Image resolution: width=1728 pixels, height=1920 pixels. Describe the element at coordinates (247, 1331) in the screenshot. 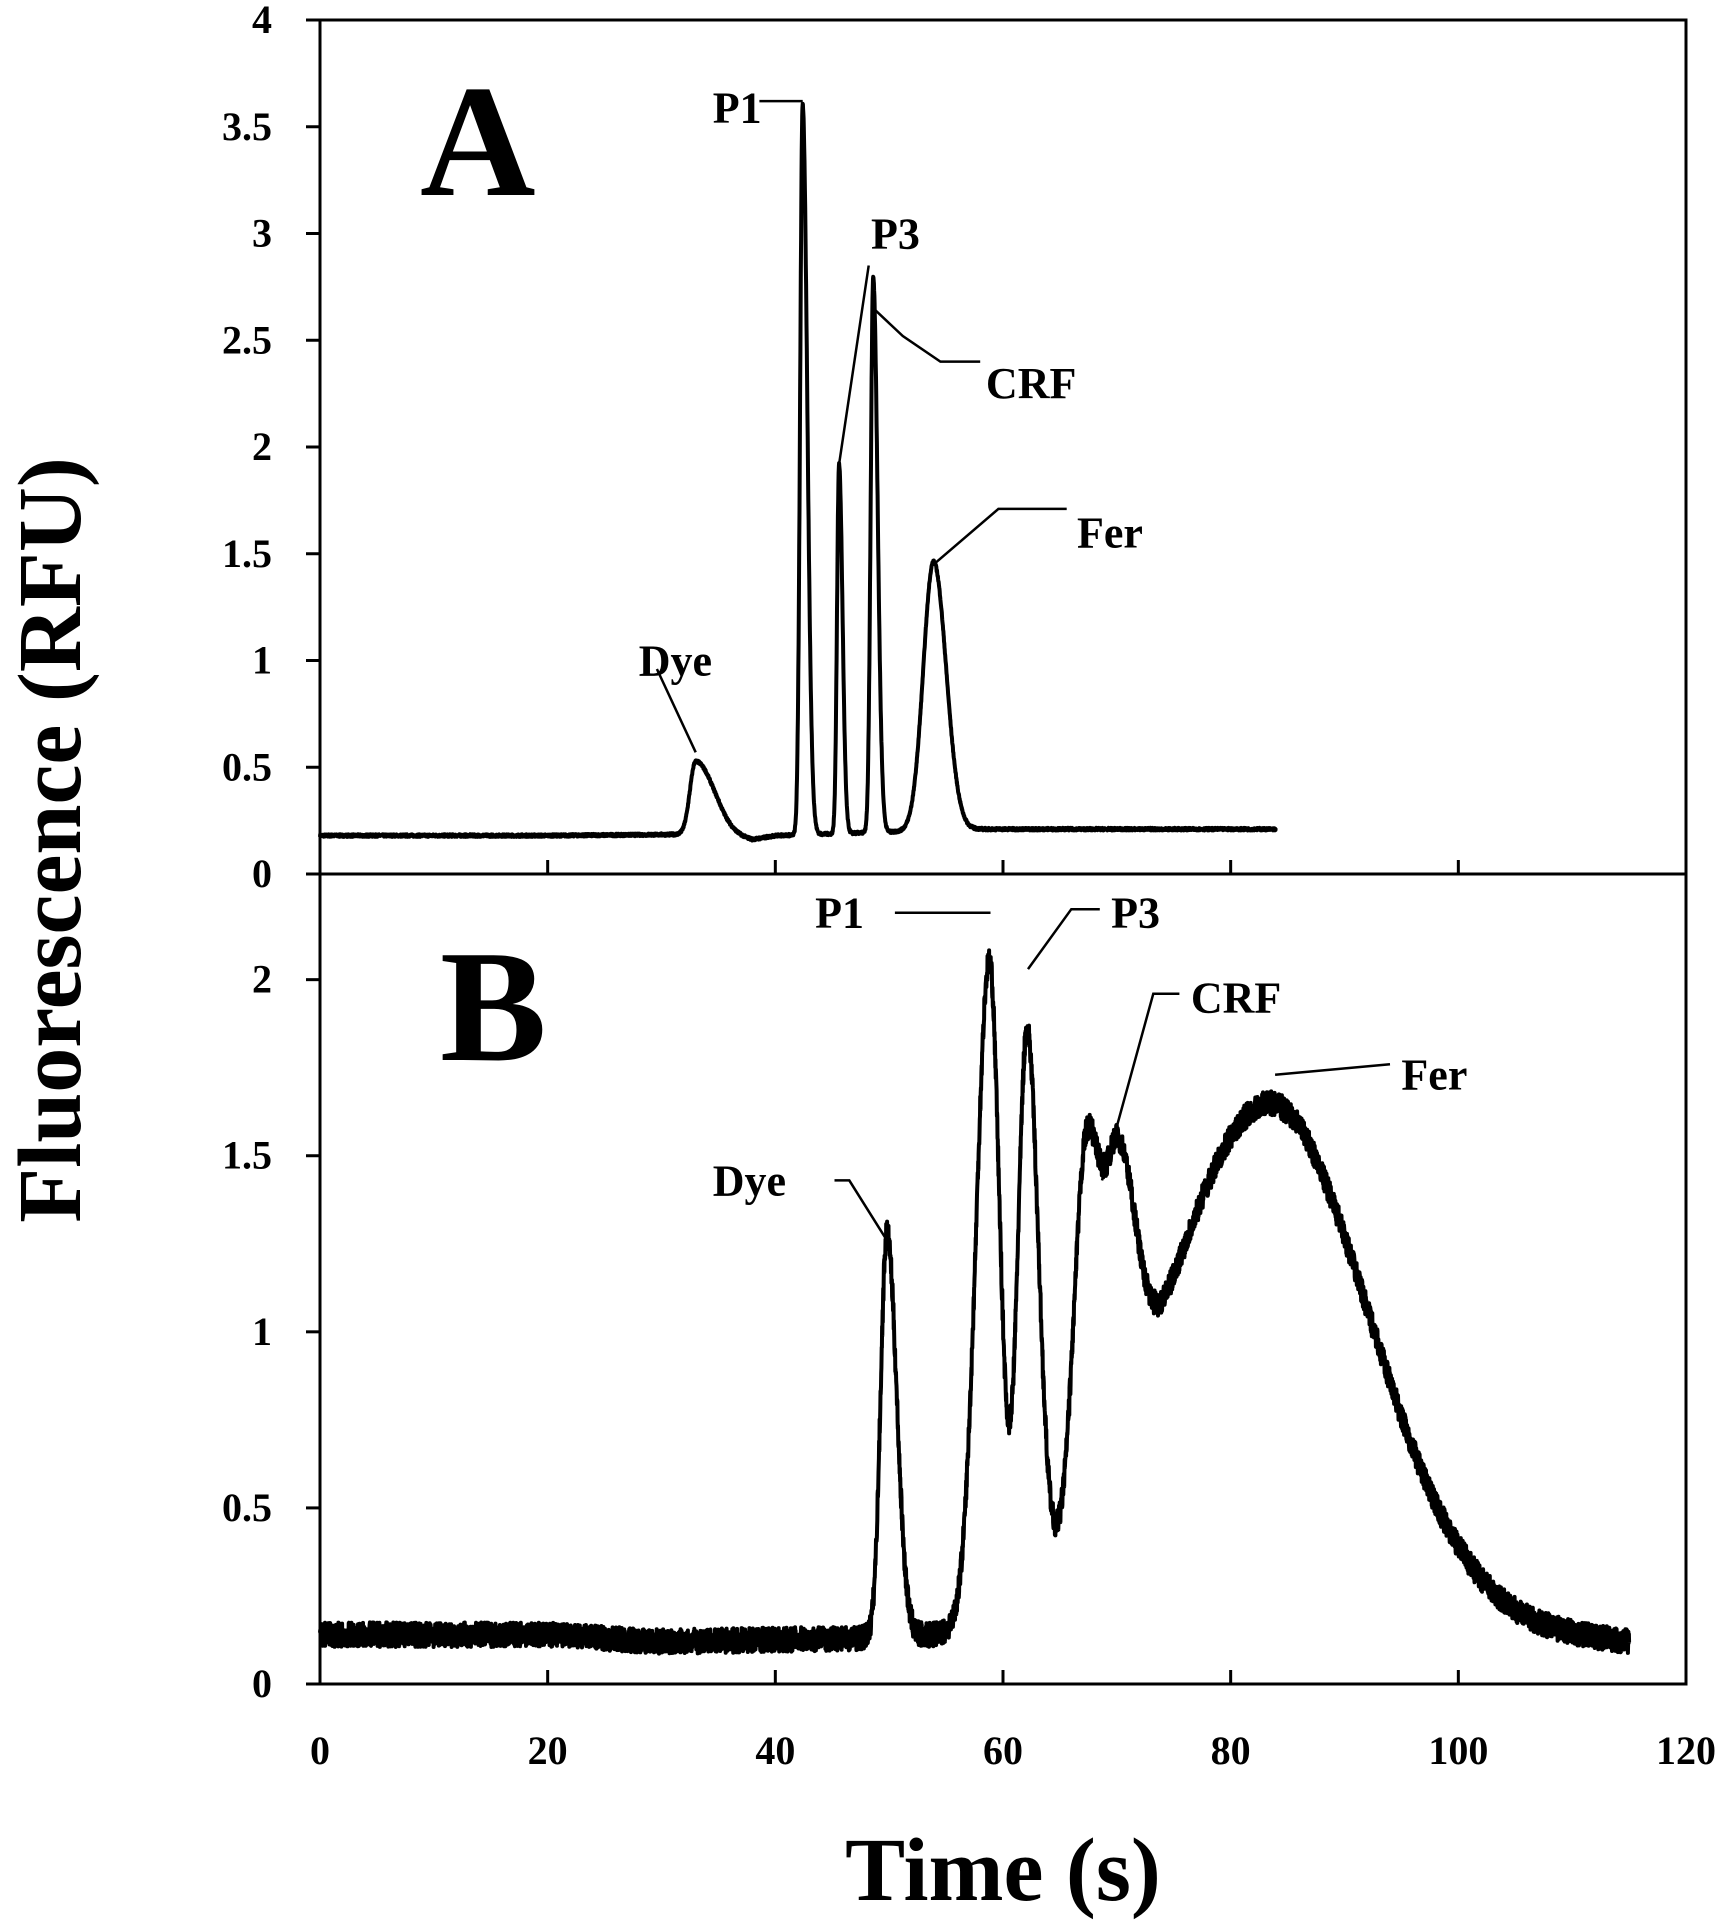

I see `y-tick-labels-panel-b: 0 0.5 1 1.5 2` at that location.